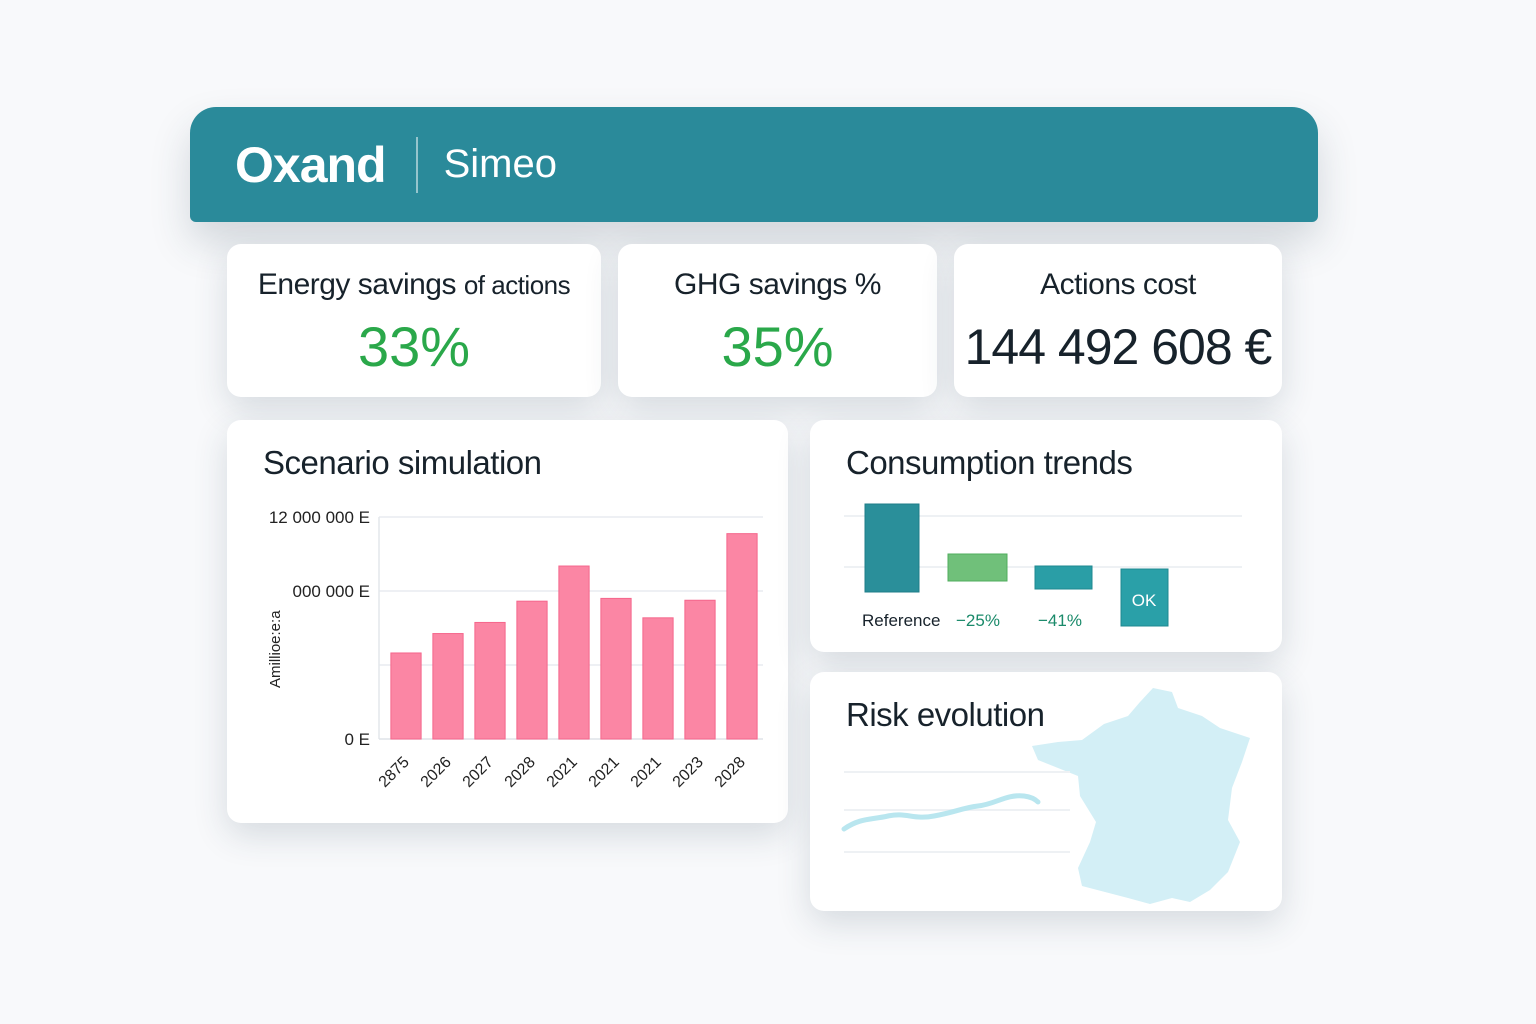 Image resolution: width=1536 pixels, height=1024 pixels. I want to click on x-tick-label: 2026, so click(436, 772).